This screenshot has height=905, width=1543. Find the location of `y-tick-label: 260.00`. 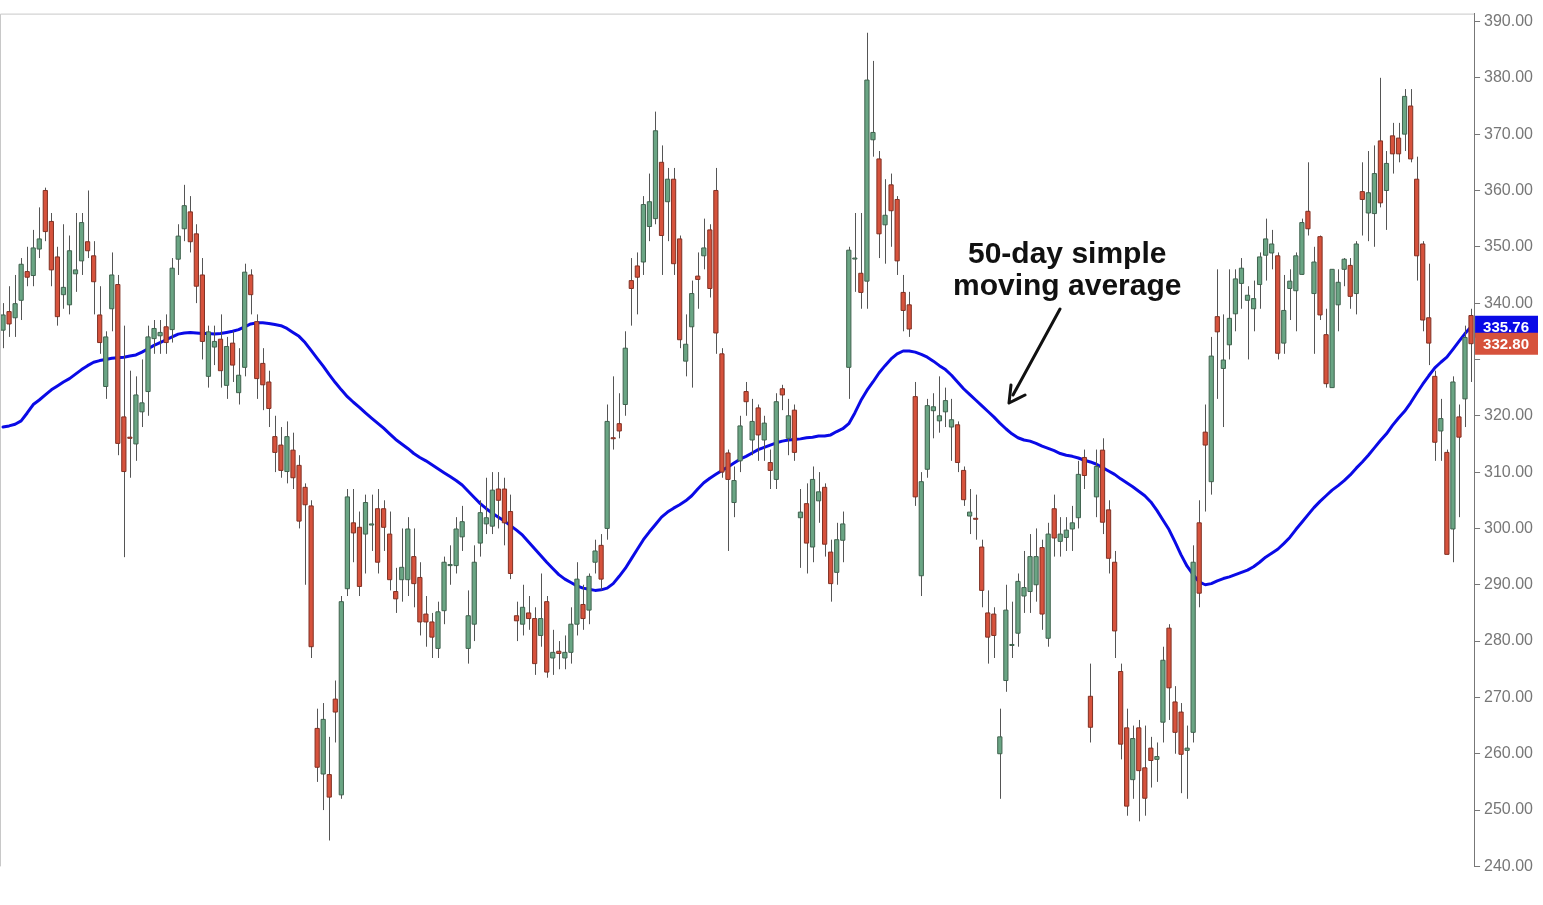

y-tick-label: 260.00 is located at coordinates (1509, 753).